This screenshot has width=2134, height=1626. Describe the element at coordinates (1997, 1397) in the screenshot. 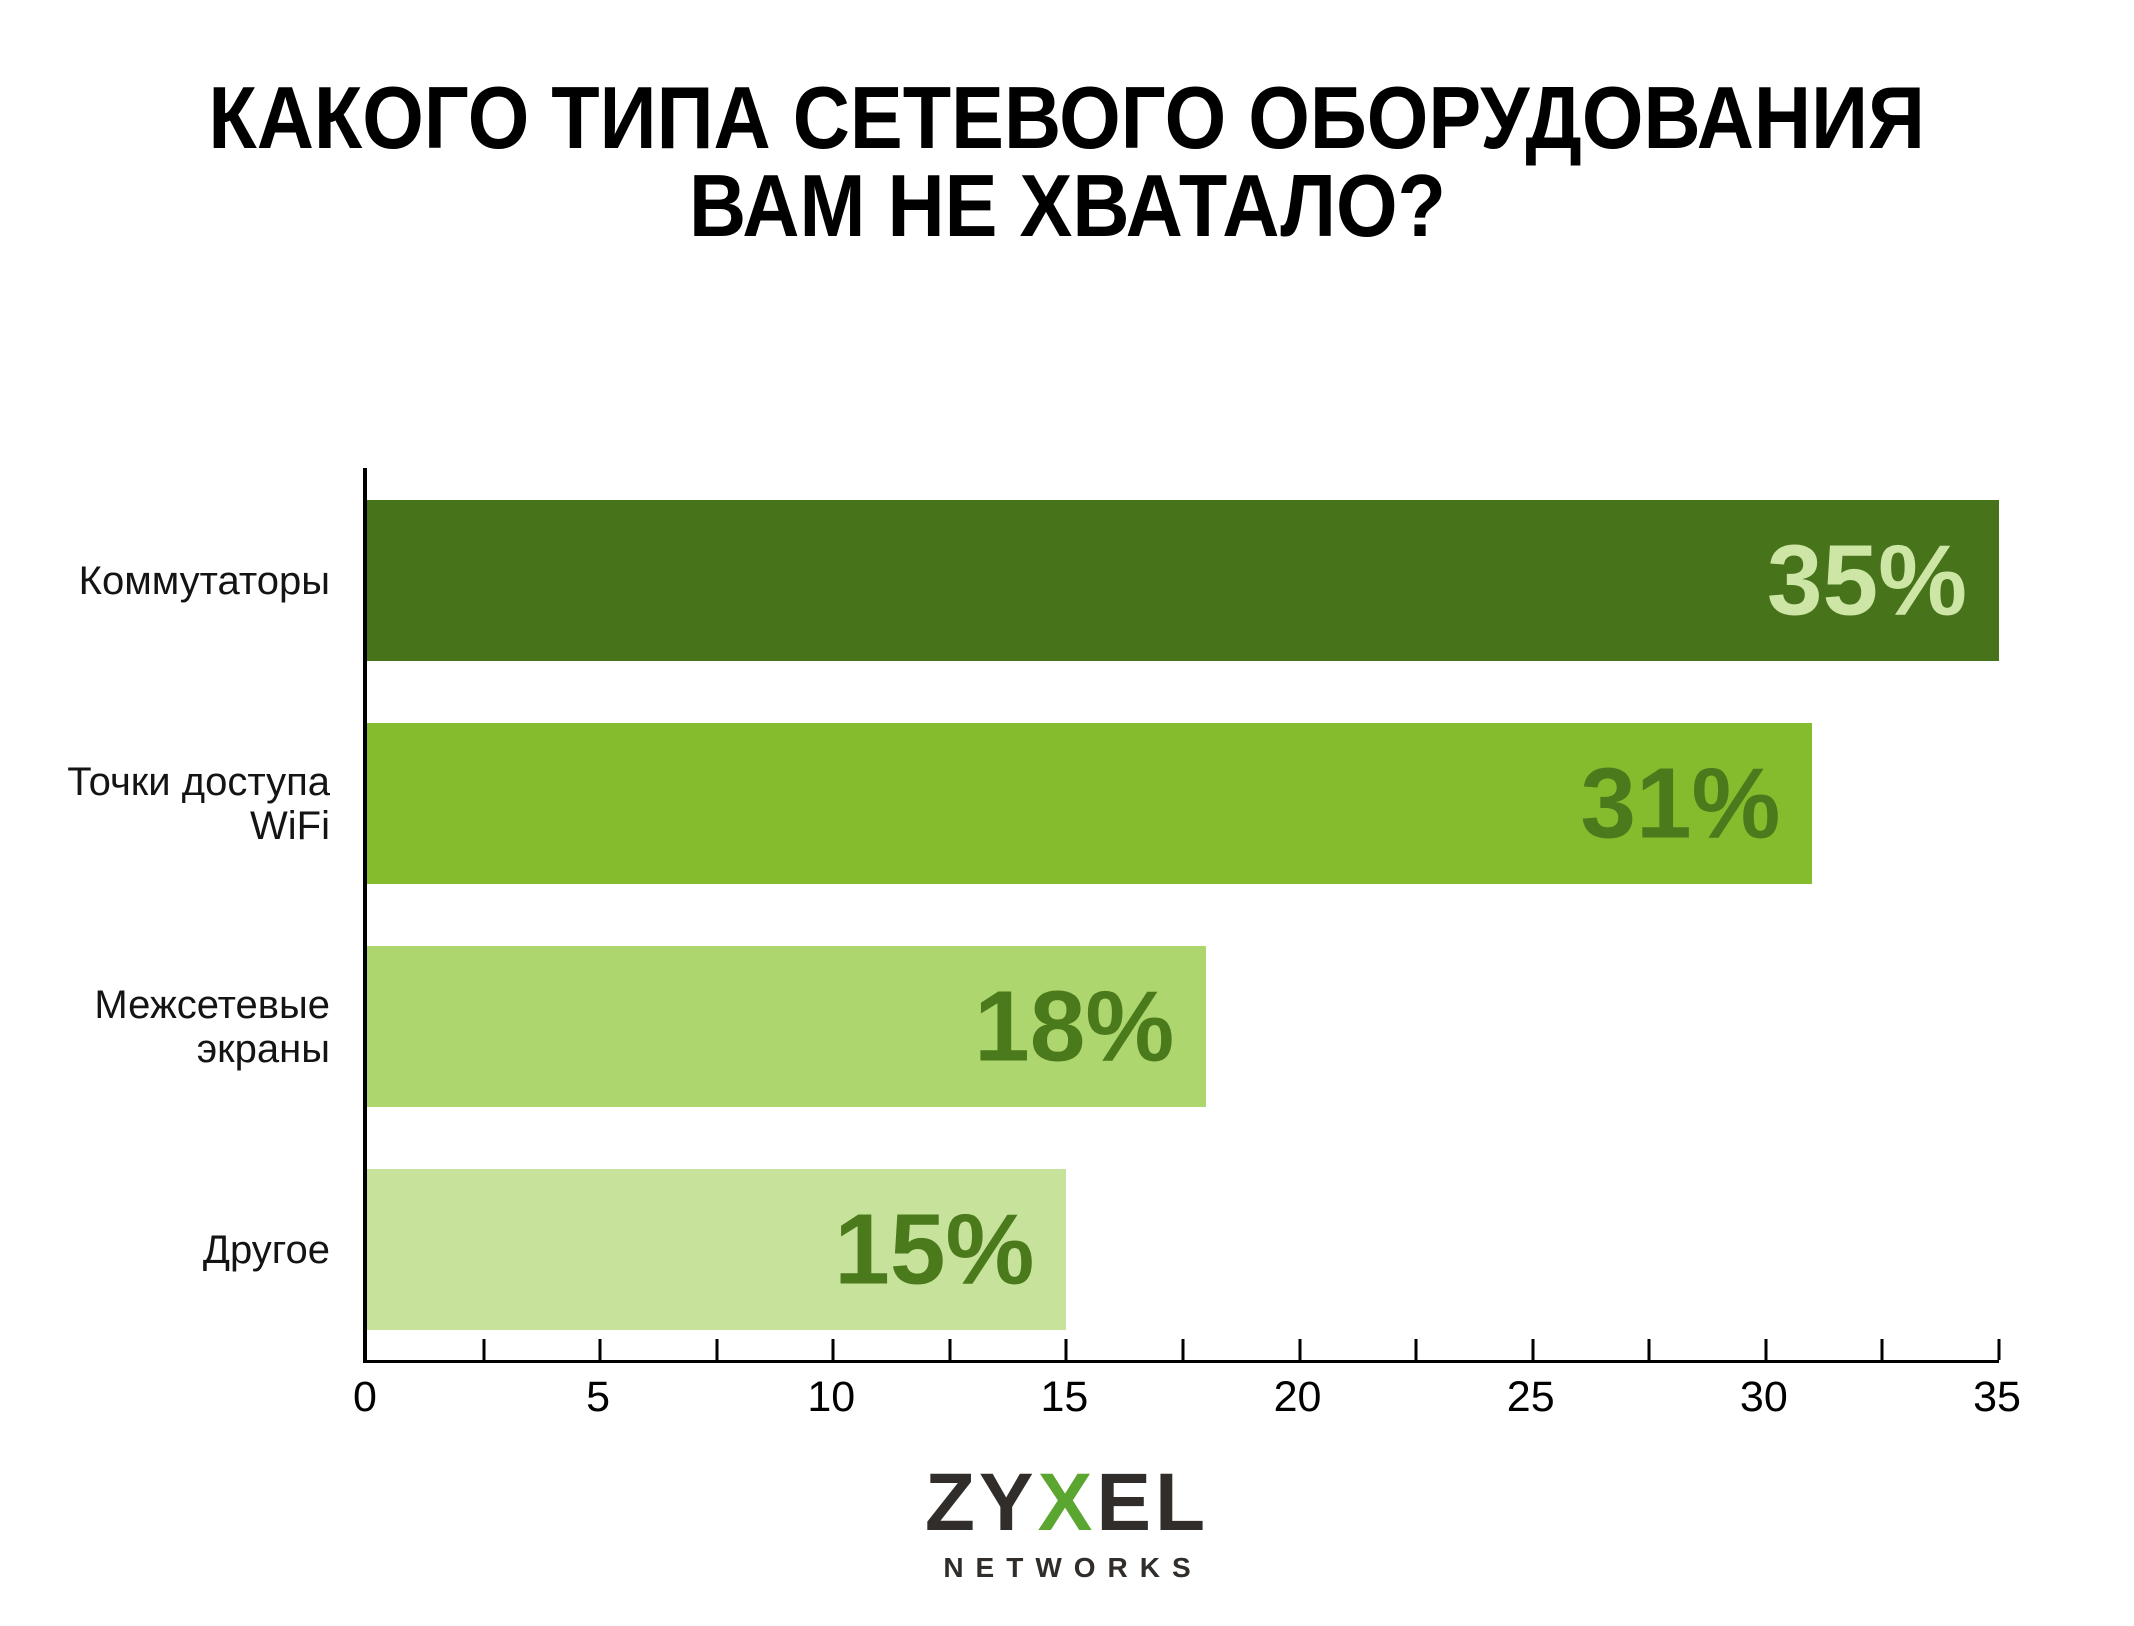

I see `x-axis-tick-label: 35` at that location.